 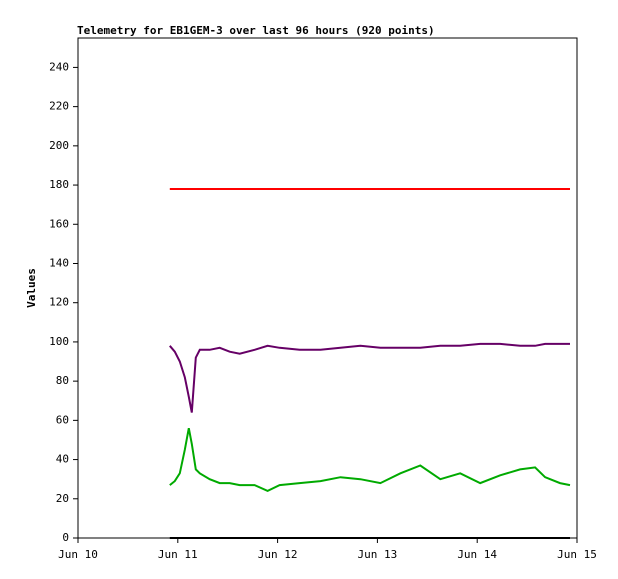 What do you see at coordinates (59, 106) in the screenshot?
I see `y-tick-label: 220` at bounding box center [59, 106].